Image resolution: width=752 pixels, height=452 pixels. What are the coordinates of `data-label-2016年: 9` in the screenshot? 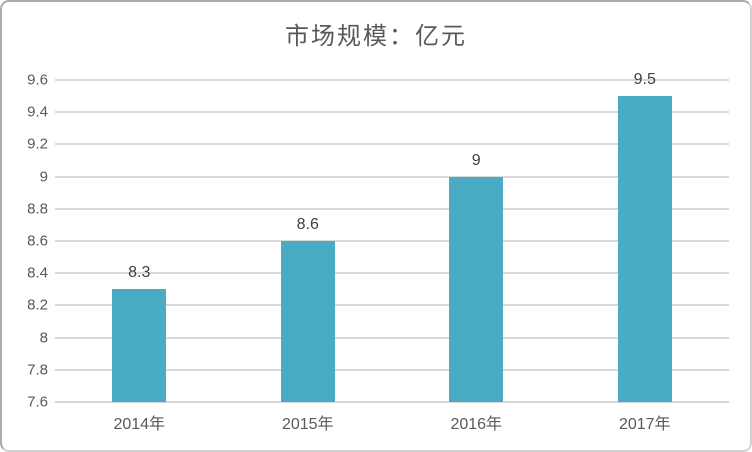 It's located at (476, 160).